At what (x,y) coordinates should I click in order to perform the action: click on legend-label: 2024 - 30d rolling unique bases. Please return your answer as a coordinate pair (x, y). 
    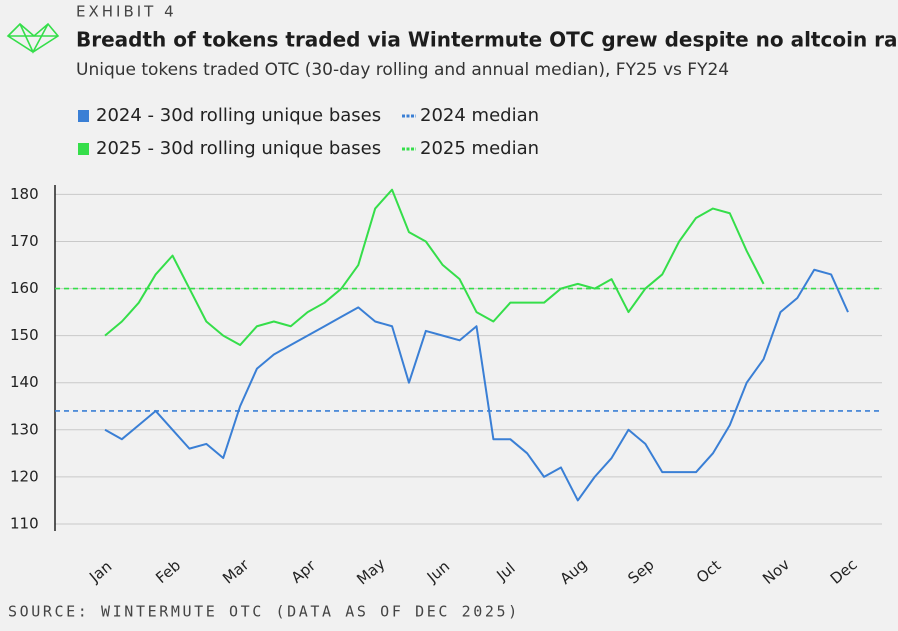
    Looking at the image, I should click on (238, 115).